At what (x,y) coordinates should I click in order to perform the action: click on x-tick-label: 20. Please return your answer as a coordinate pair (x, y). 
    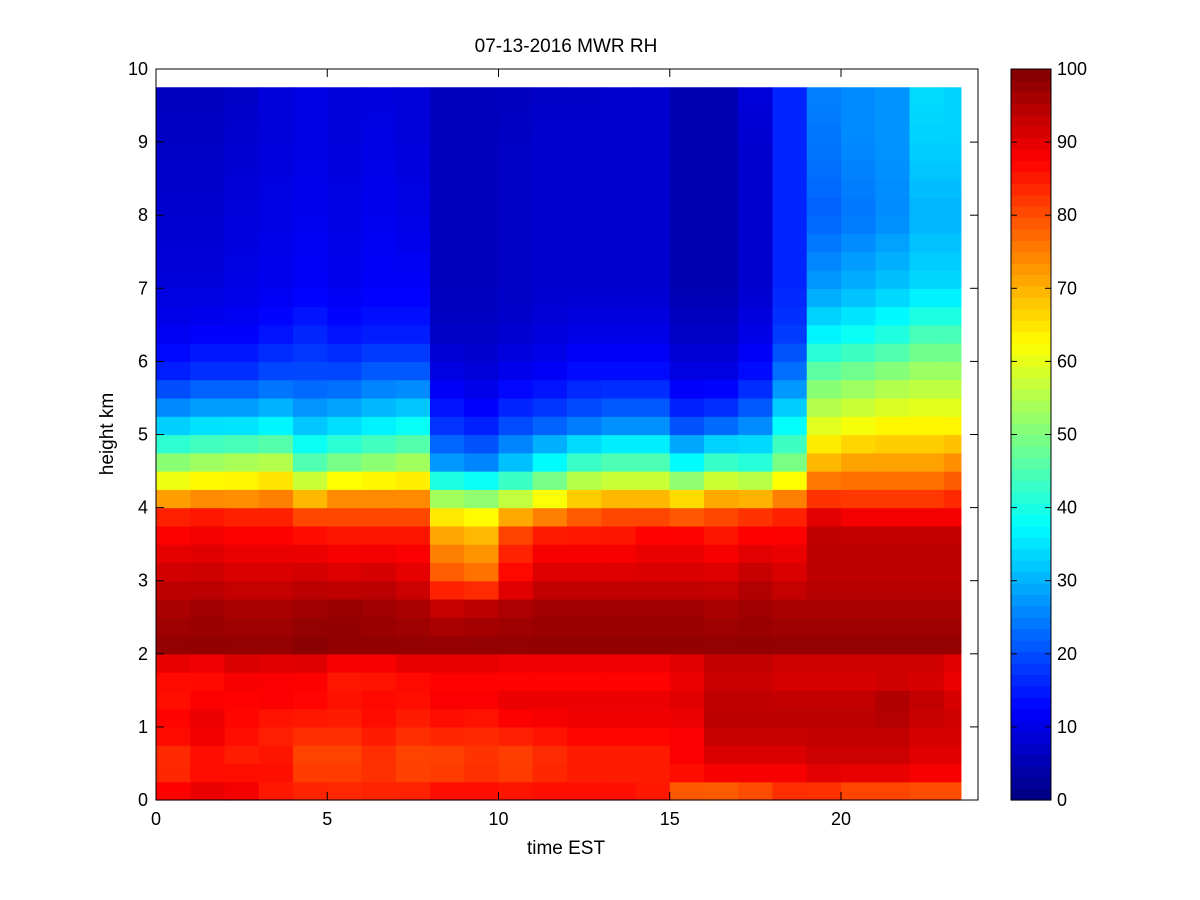
    Looking at the image, I should click on (841, 819).